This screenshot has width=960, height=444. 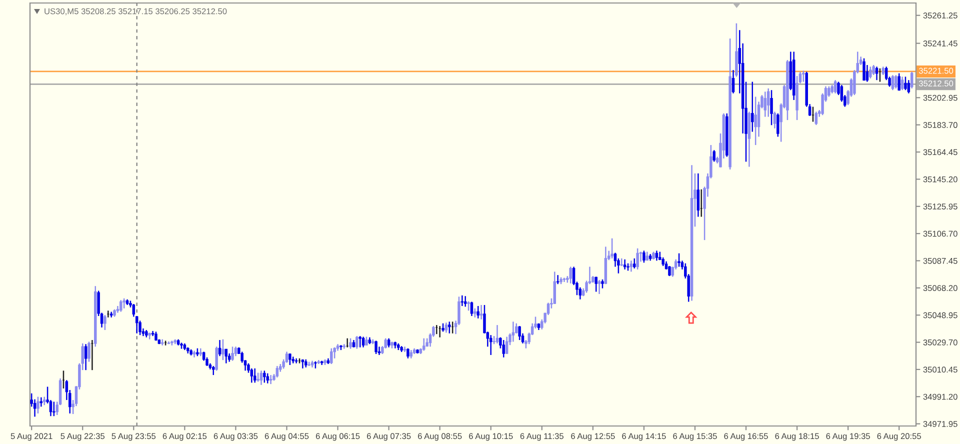 What do you see at coordinates (940, 288) in the screenshot?
I see `y-tick-label: 35068.20` at bounding box center [940, 288].